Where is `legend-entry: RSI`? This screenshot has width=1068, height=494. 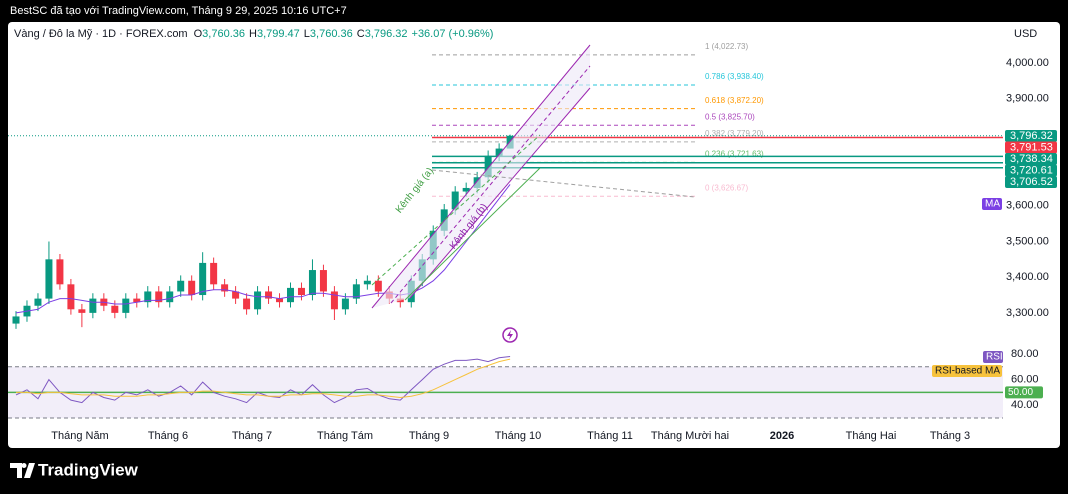
legend-entry: RSI is located at coordinates (994, 357).